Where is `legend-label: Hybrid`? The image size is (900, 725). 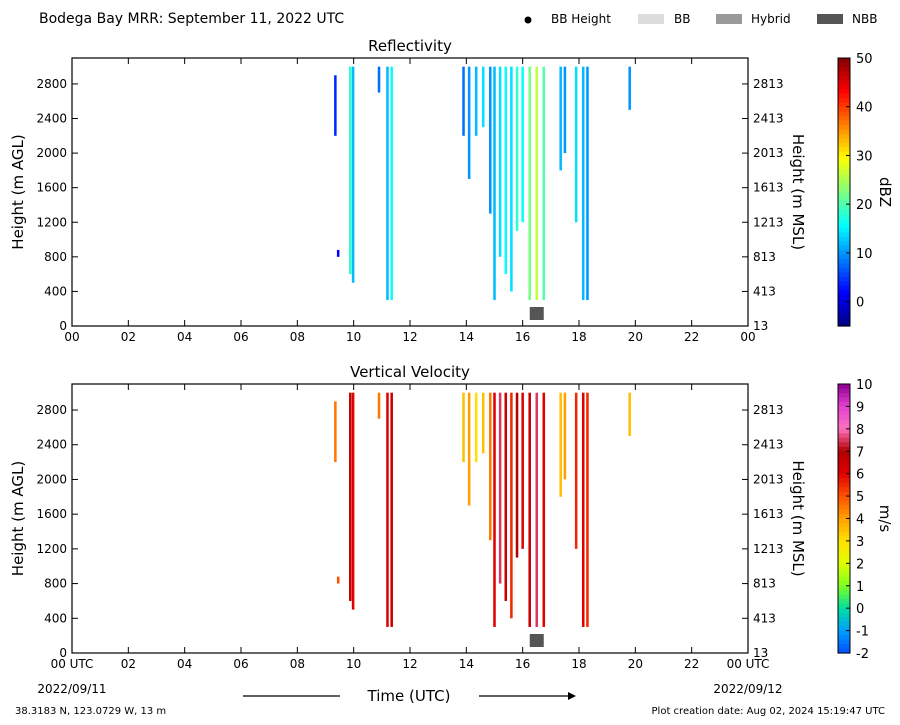
legend-label: Hybrid is located at coordinates (771, 19).